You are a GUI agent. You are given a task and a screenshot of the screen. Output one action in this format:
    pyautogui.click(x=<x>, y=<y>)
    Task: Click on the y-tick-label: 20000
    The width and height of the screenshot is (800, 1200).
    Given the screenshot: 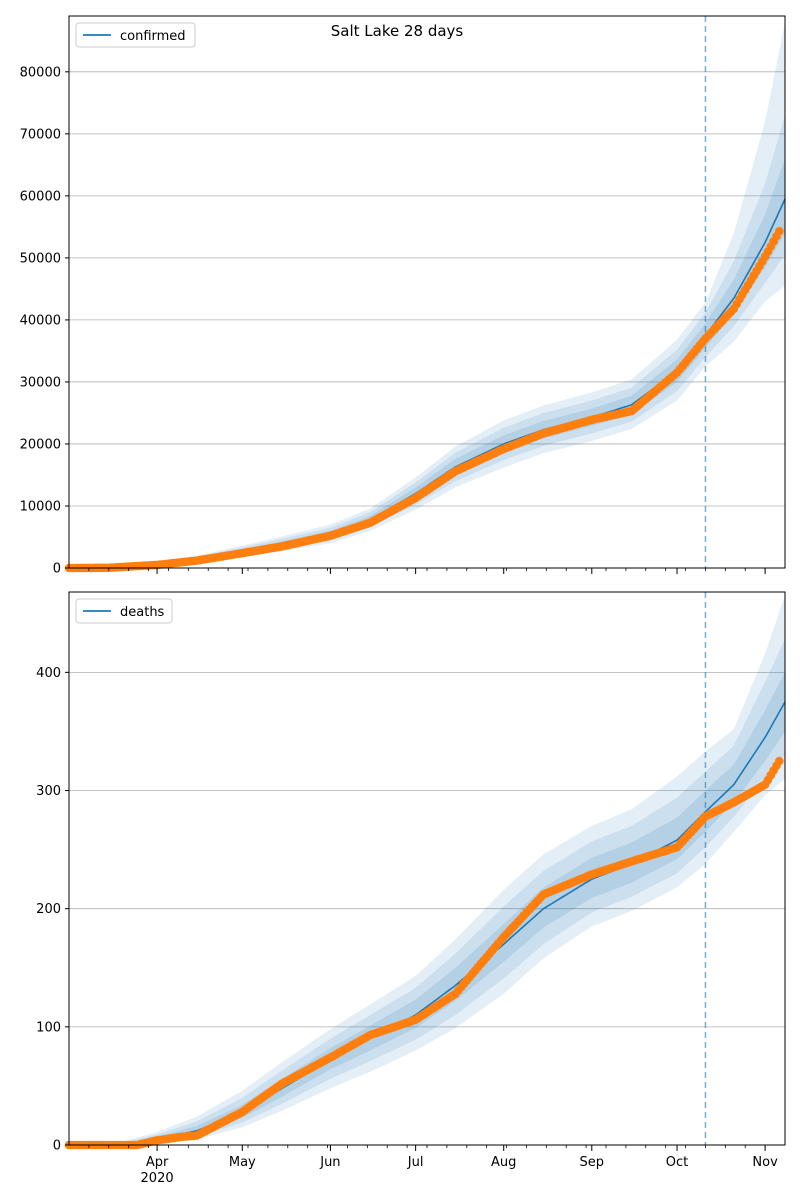 What is the action you would take?
    pyautogui.click(x=40, y=444)
    